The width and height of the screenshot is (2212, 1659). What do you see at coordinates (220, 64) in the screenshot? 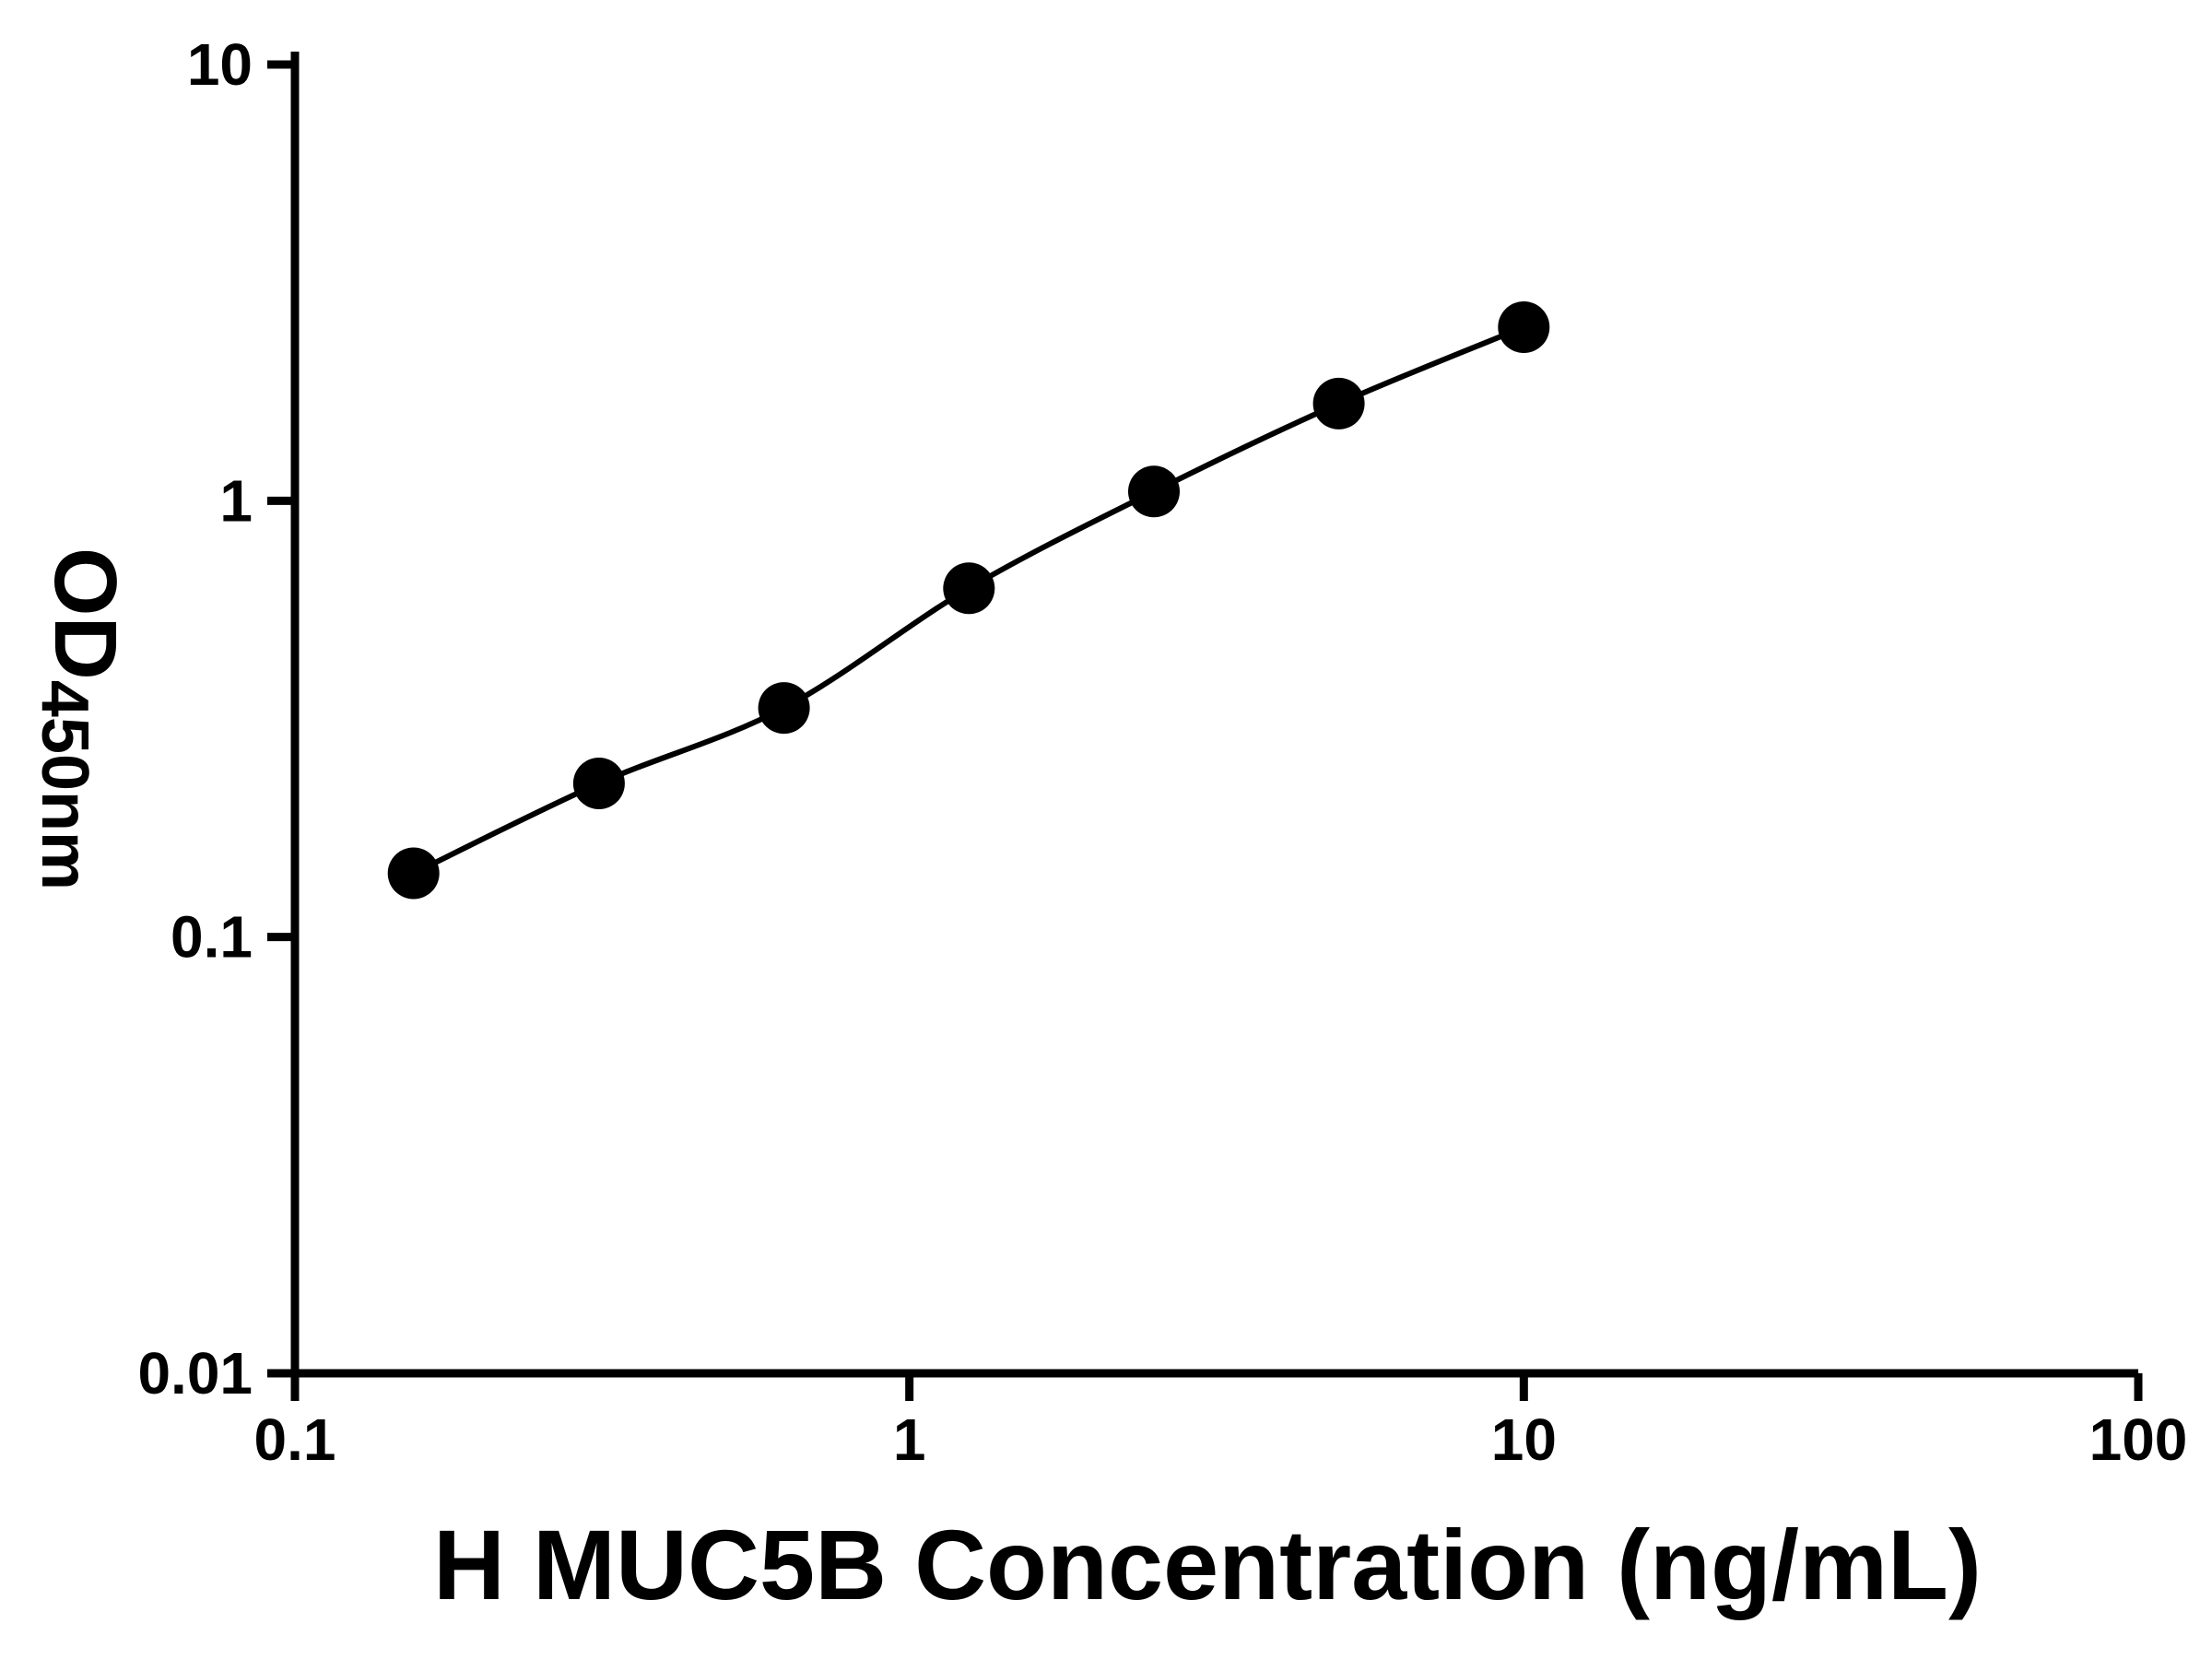
I see `y-tick-label-10: 10` at bounding box center [220, 64].